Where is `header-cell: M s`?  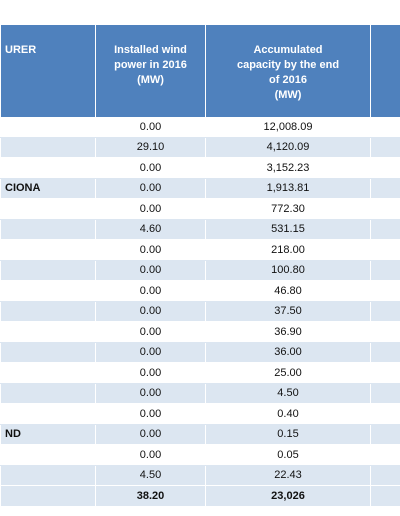 header-cell: M s is located at coordinates (385, 71).